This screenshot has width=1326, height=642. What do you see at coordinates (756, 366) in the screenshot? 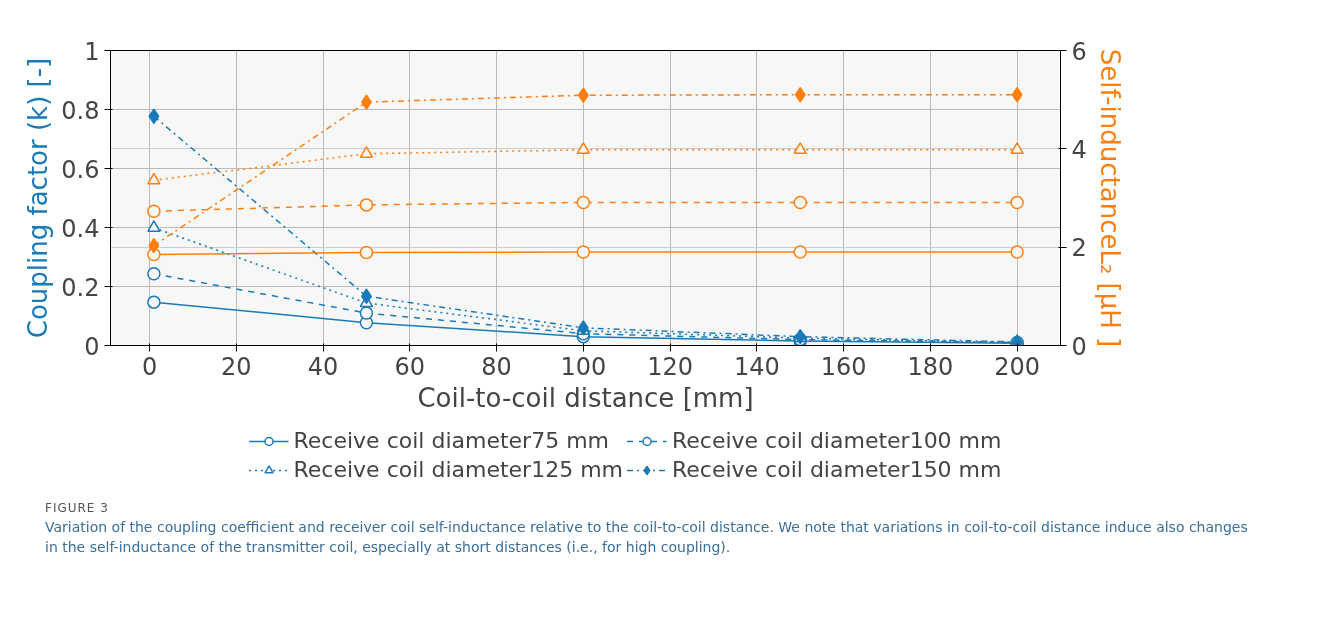
I see `x-tick-label: 140` at bounding box center [756, 366].